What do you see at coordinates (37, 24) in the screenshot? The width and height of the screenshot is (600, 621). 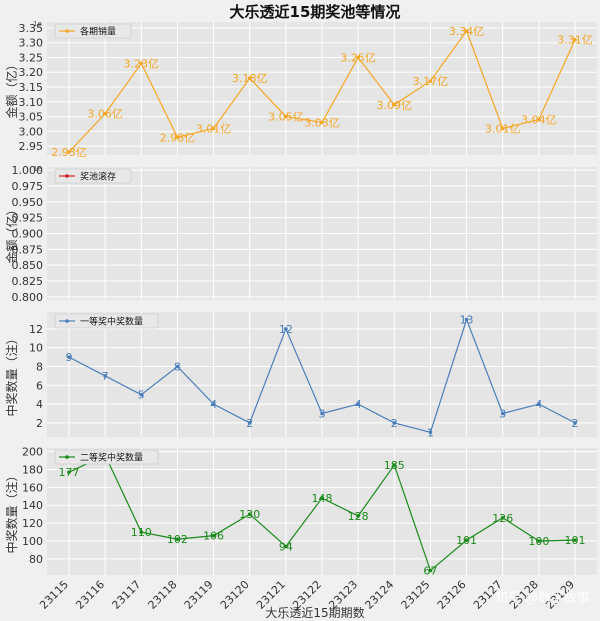 I see `y-scale-marker: 1e` at bounding box center [37, 24].